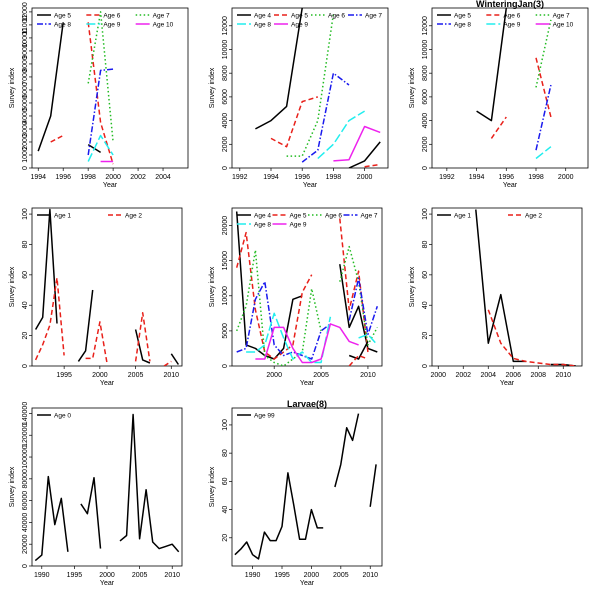  Describe the element at coordinates (25, 103) in the screenshot. I see `y-tick-label: 5000` at that location.